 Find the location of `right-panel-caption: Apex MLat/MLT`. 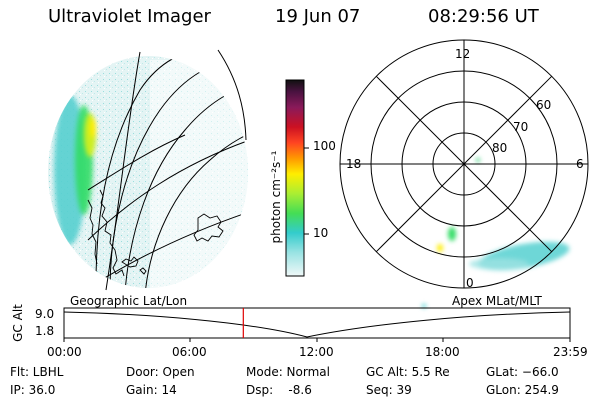

right-panel-caption: Apex MLat/MLT is located at coordinates (497, 301).